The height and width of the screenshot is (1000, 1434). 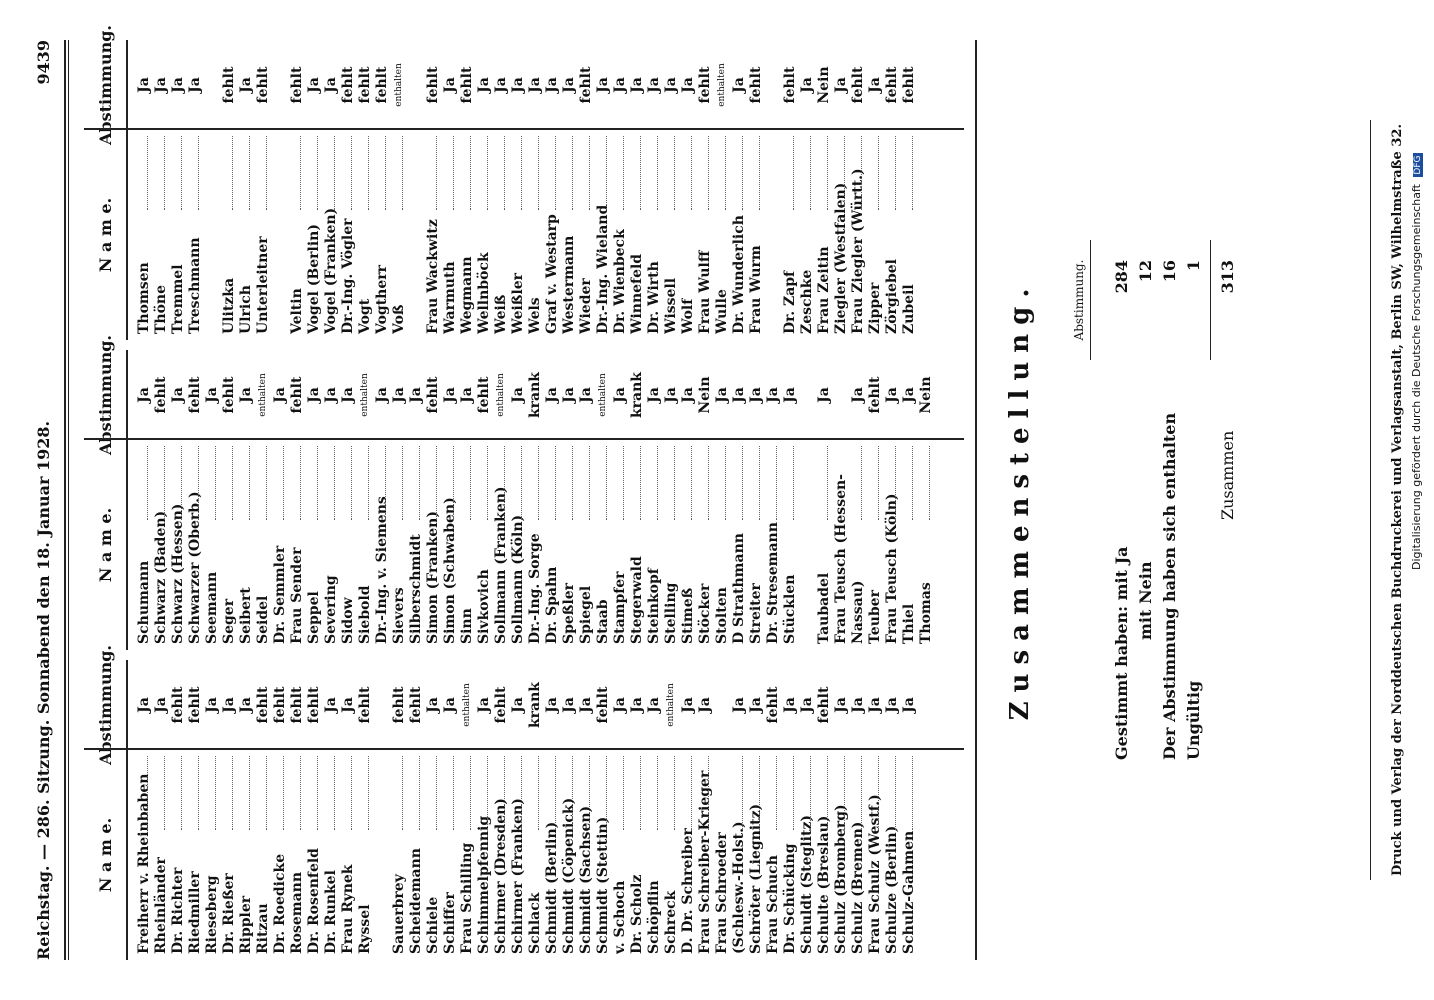 I want to click on vote-row: Frau Wurm fehlt, so click(x=753, y=190).